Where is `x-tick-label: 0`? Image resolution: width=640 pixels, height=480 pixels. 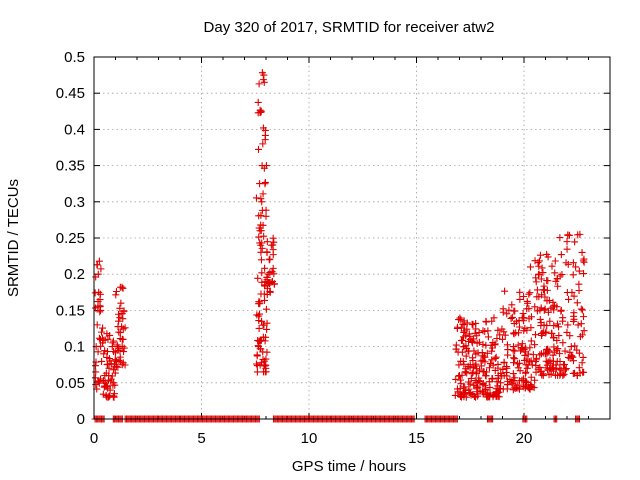 x-tick-label: 0 is located at coordinates (94, 438).